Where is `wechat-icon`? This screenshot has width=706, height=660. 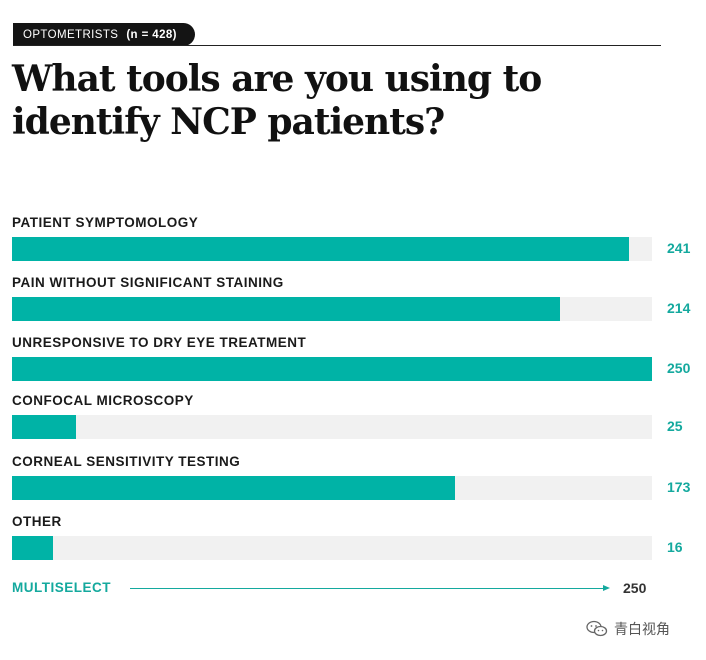 wechat-icon is located at coordinates (597, 628).